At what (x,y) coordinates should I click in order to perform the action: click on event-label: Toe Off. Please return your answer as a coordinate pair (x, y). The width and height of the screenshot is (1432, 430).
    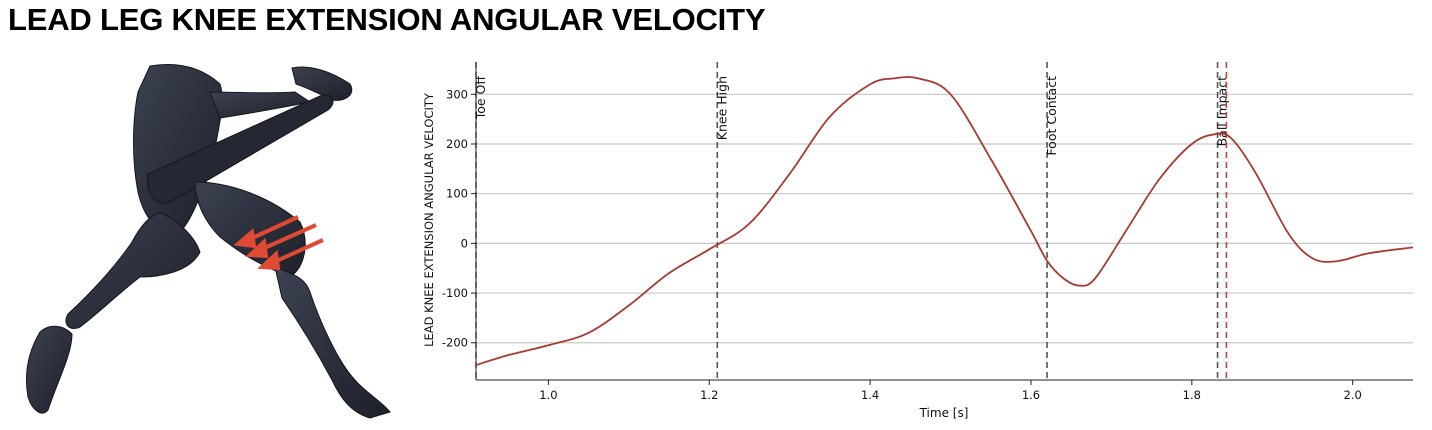
    Looking at the image, I should click on (480, 98).